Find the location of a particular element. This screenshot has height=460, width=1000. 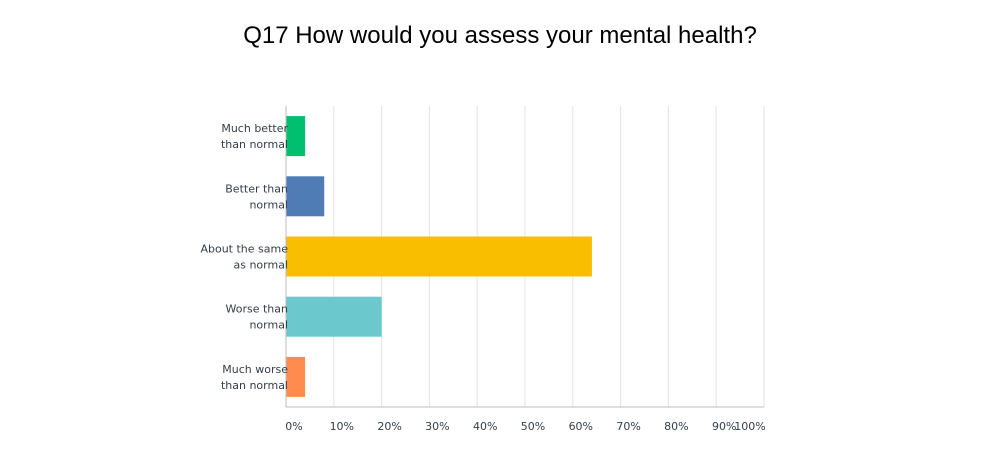

x-tick-labels: 0% 10% 20% 30% 40% 50% 60% 70% 80% 90%100% is located at coordinates (525, 426).